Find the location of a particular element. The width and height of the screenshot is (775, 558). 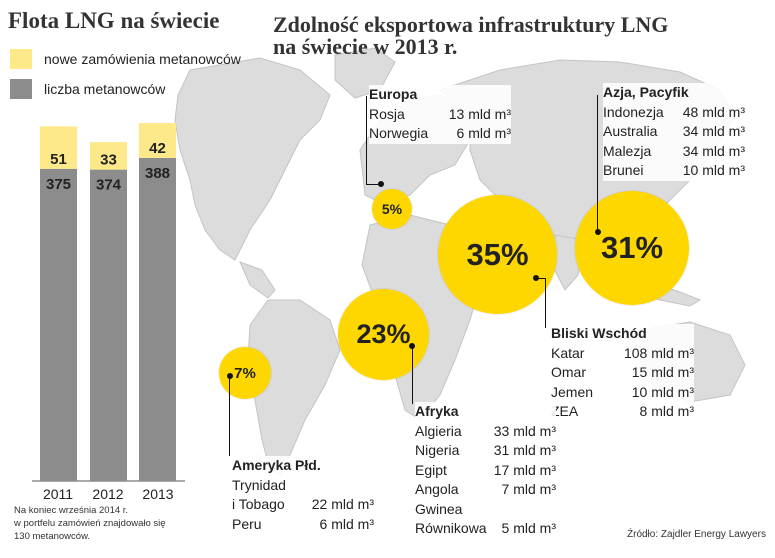

leader-line-europe-h is located at coordinates (373, 184).